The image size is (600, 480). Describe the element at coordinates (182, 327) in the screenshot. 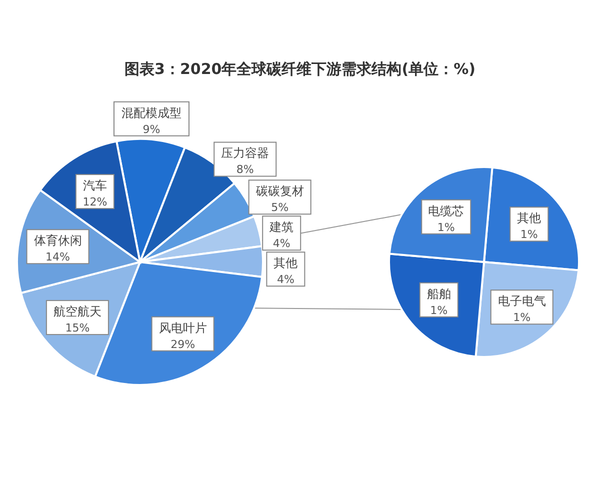

I see `slice-label: 风电叶片` at that location.